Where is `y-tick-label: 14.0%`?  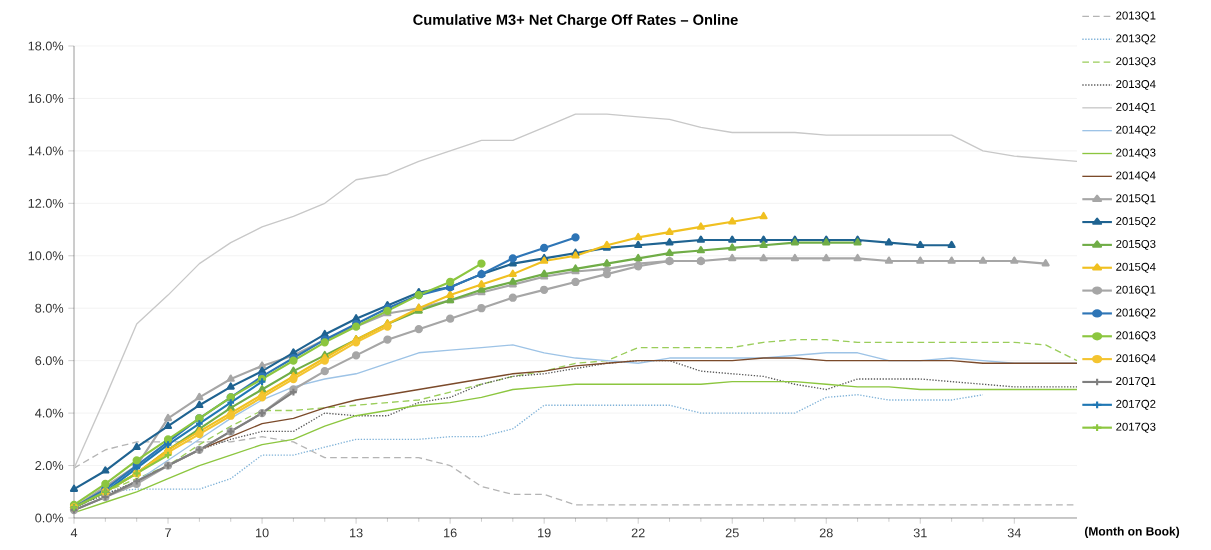 y-tick-label: 14.0% is located at coordinates (46, 151).